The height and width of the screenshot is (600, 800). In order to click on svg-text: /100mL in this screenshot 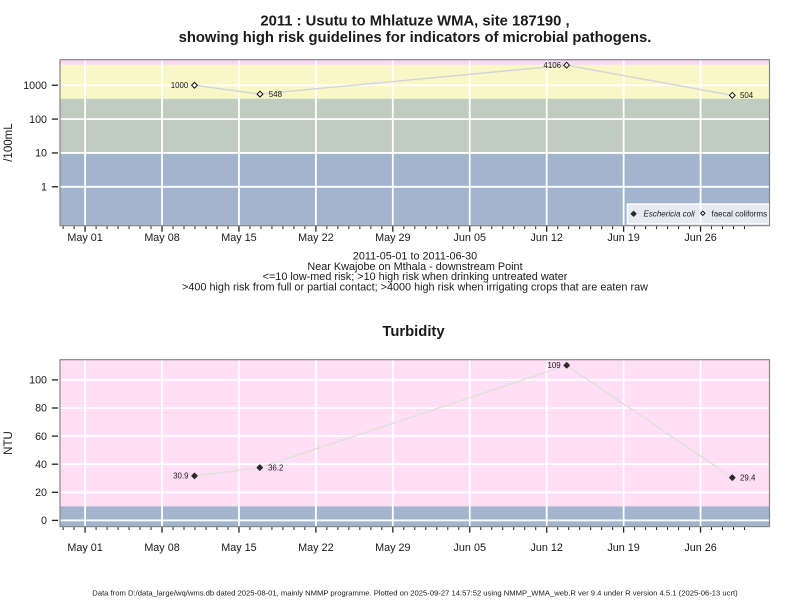, I will do `click(9, 142)`.